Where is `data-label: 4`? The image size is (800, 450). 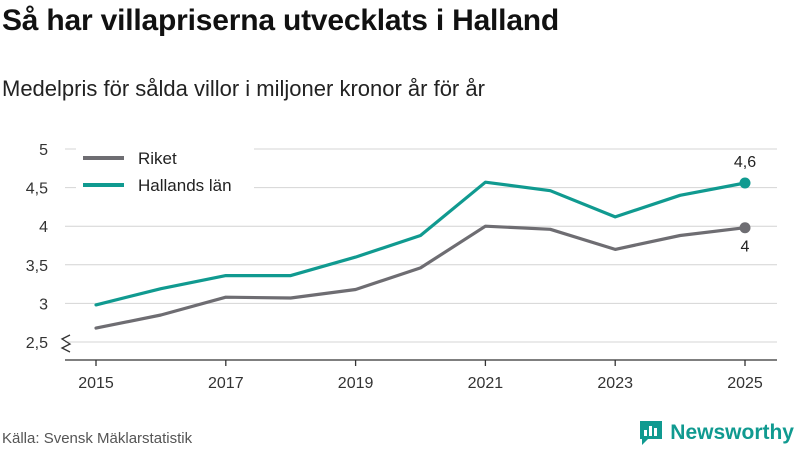
data-label: 4 is located at coordinates (745, 247).